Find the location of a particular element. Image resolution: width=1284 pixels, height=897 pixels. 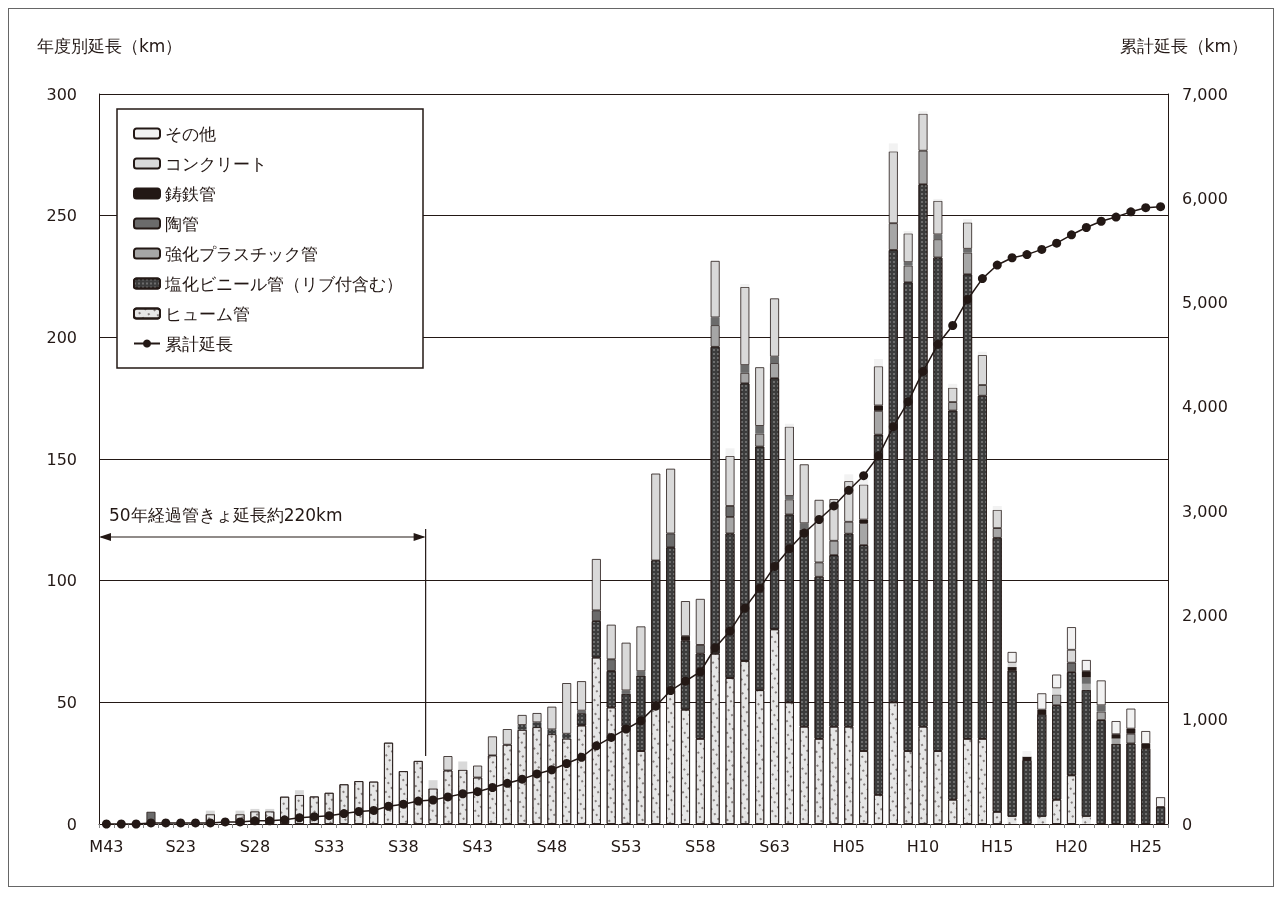

x-tick-label: S63 is located at coordinates (774, 846).